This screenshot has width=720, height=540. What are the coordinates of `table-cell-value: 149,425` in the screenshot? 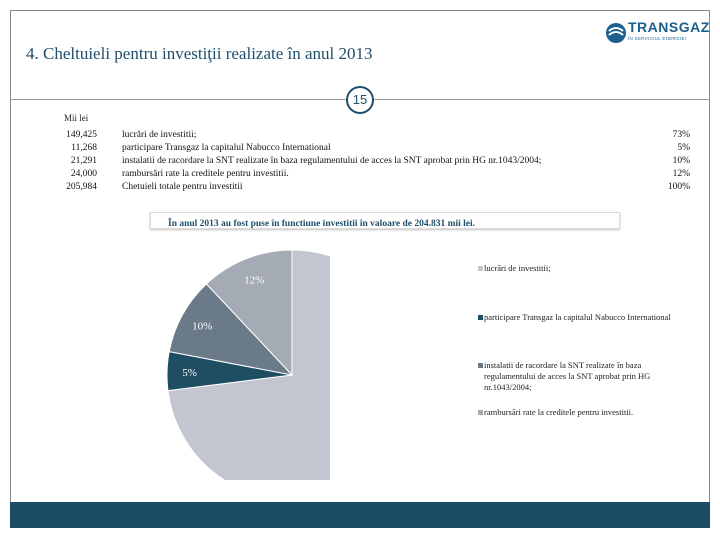 It's located at (81, 135).